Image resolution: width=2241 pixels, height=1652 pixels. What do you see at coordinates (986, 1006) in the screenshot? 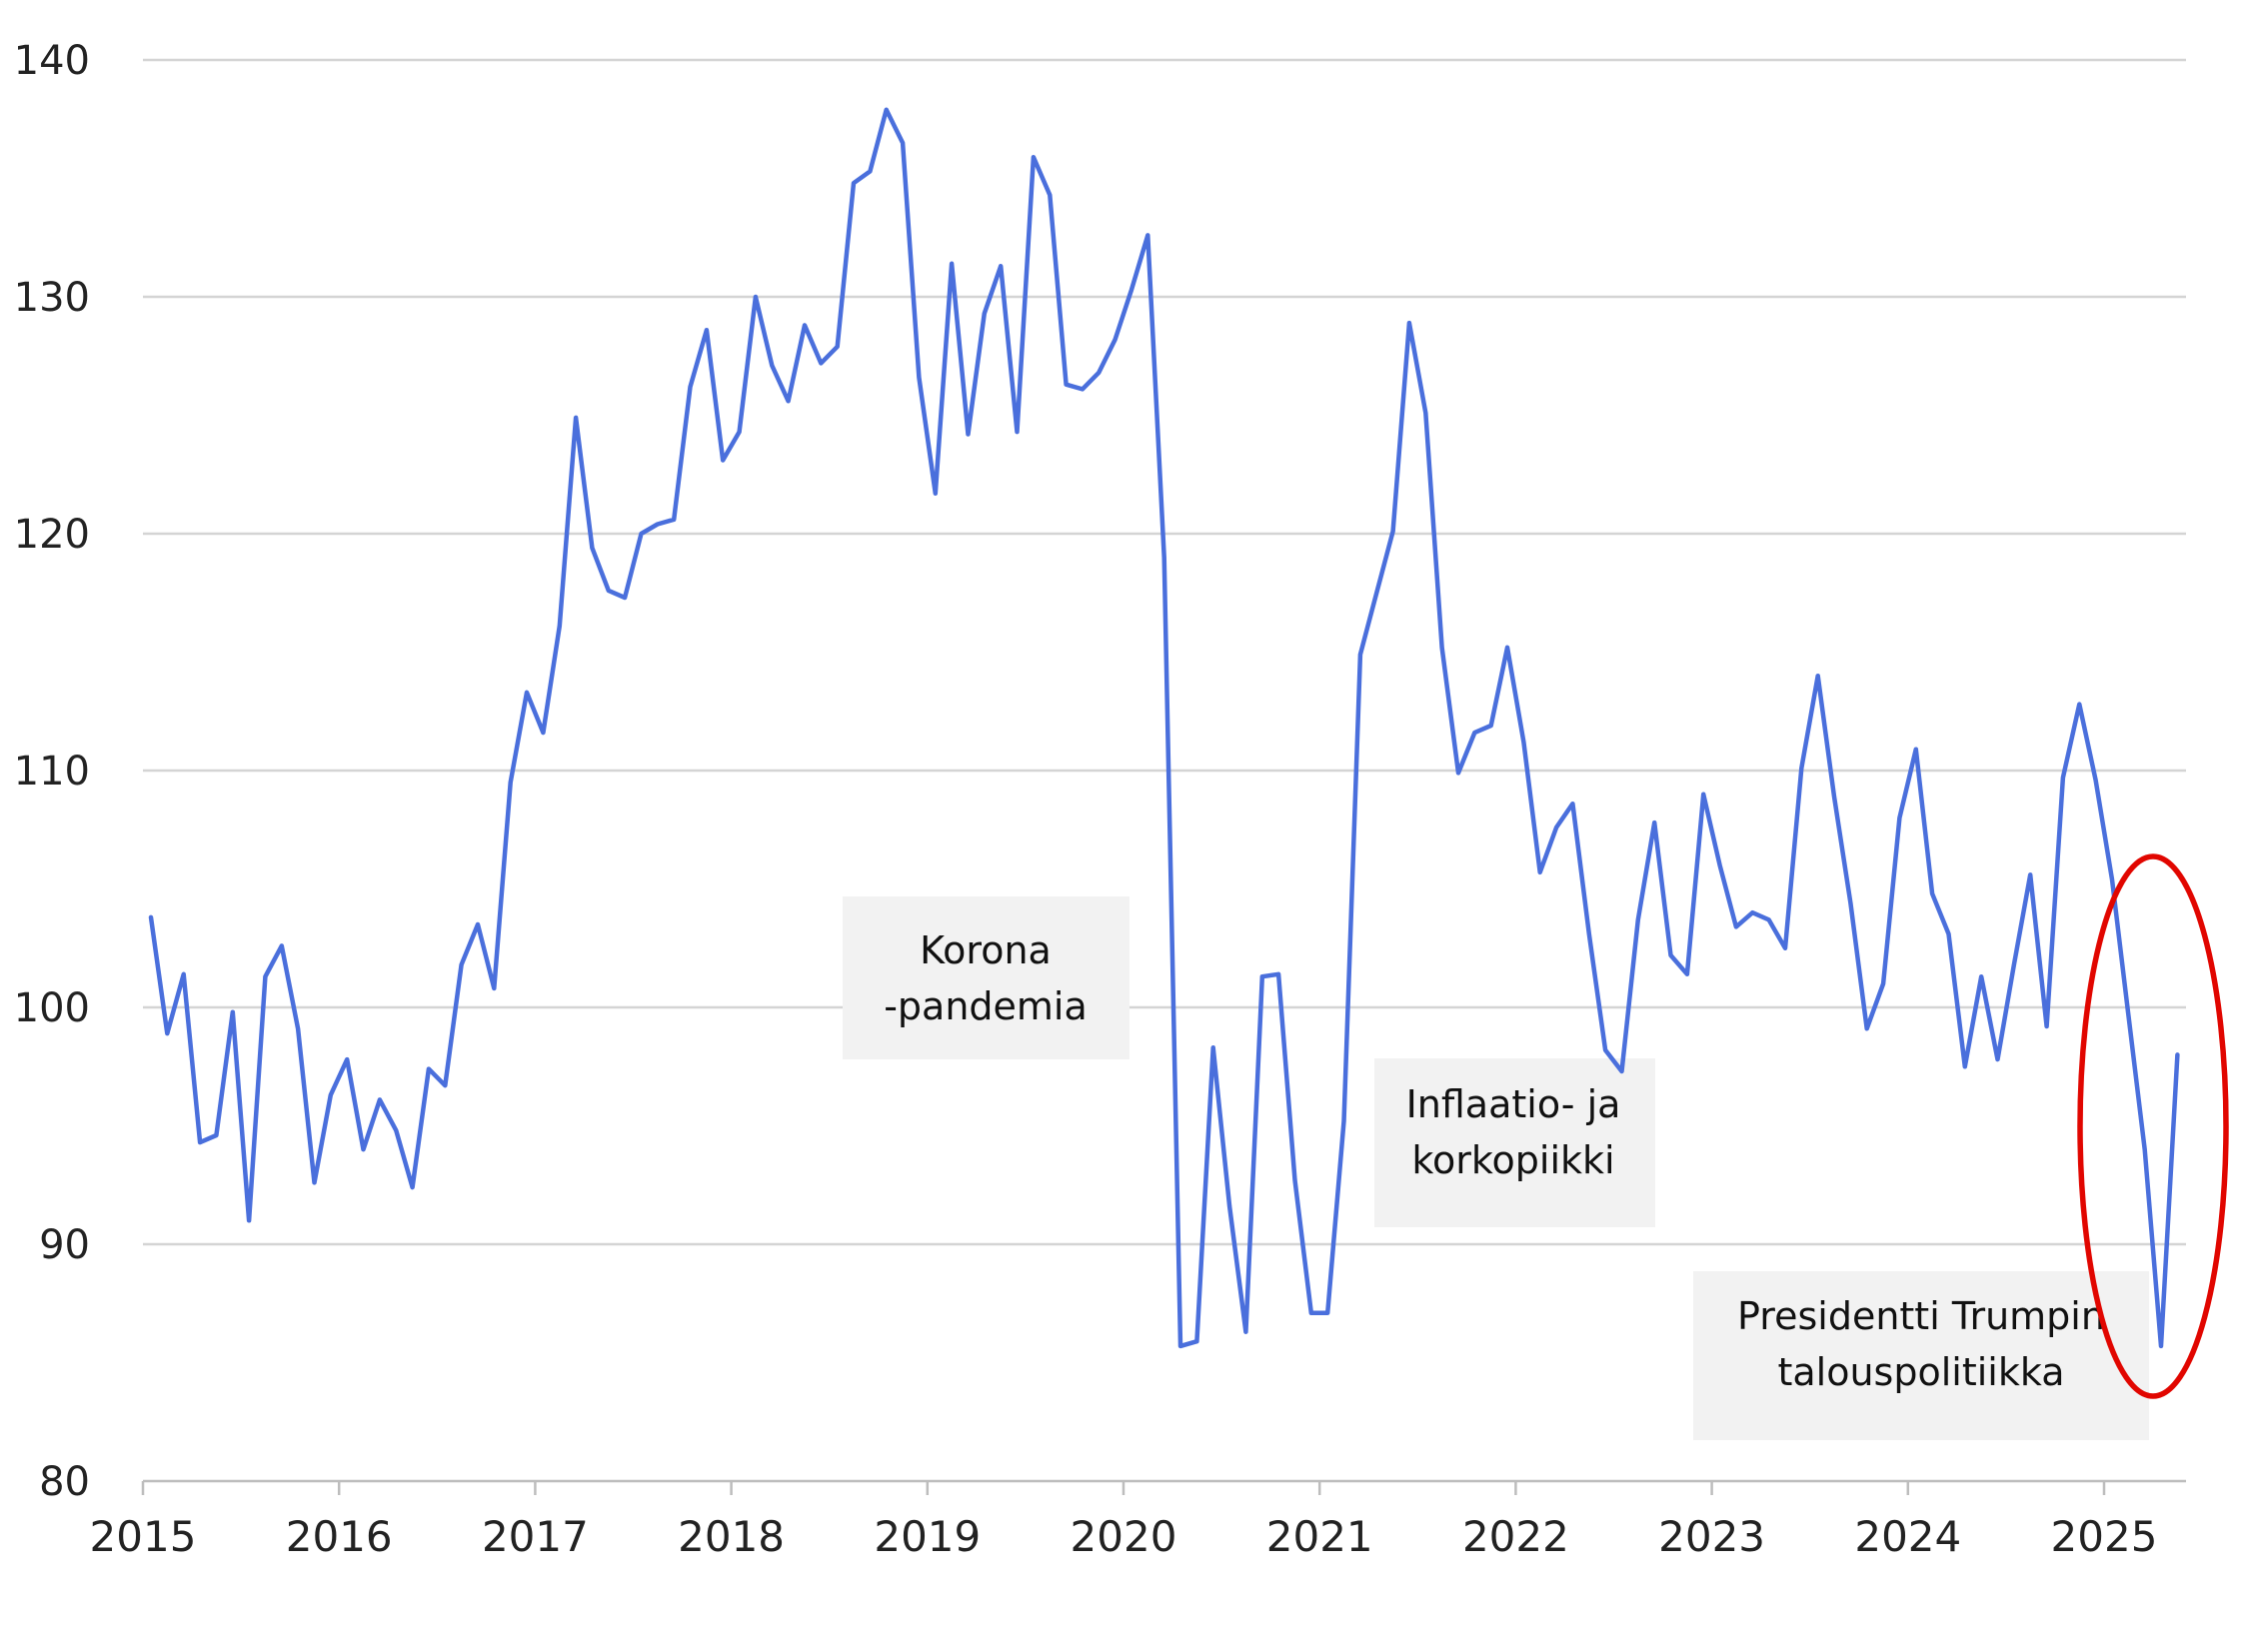
I see `annotation-line-2: -pandemia` at bounding box center [986, 1006].